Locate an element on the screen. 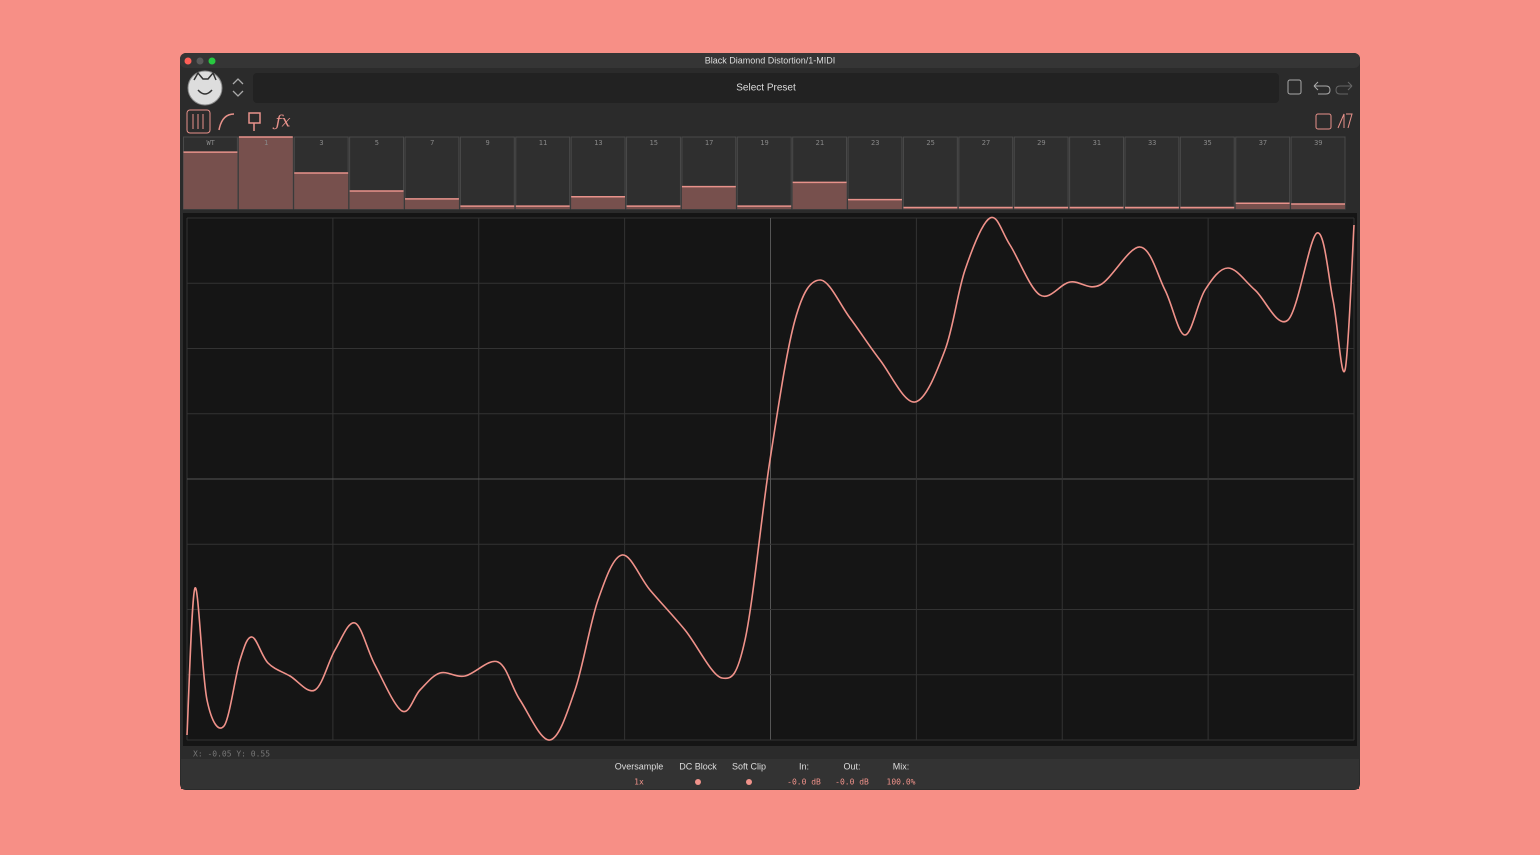  soft-clip-toggle is located at coordinates (749, 782).